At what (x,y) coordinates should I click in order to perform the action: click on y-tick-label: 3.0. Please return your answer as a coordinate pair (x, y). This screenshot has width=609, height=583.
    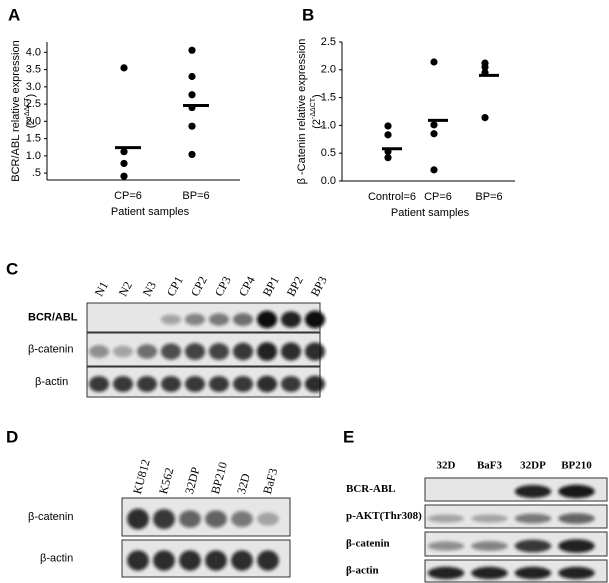
    Looking at the image, I should click on (33, 87).